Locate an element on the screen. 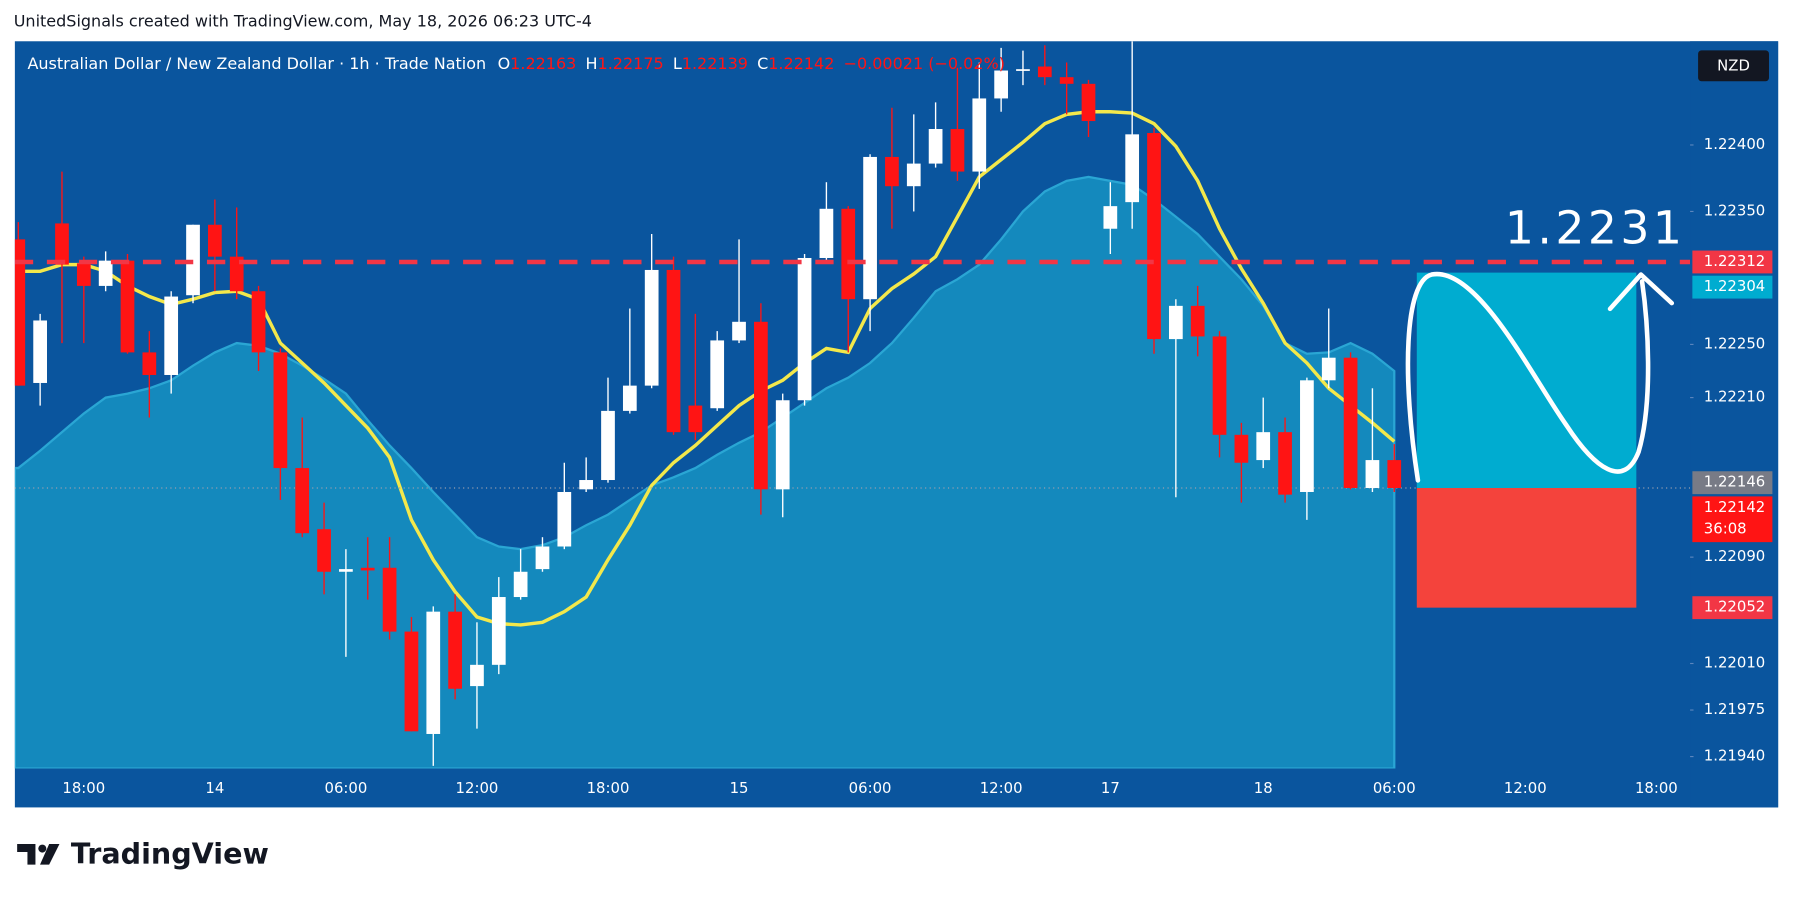 The image size is (1793, 899). x-tick-label: 14 is located at coordinates (214, 788).